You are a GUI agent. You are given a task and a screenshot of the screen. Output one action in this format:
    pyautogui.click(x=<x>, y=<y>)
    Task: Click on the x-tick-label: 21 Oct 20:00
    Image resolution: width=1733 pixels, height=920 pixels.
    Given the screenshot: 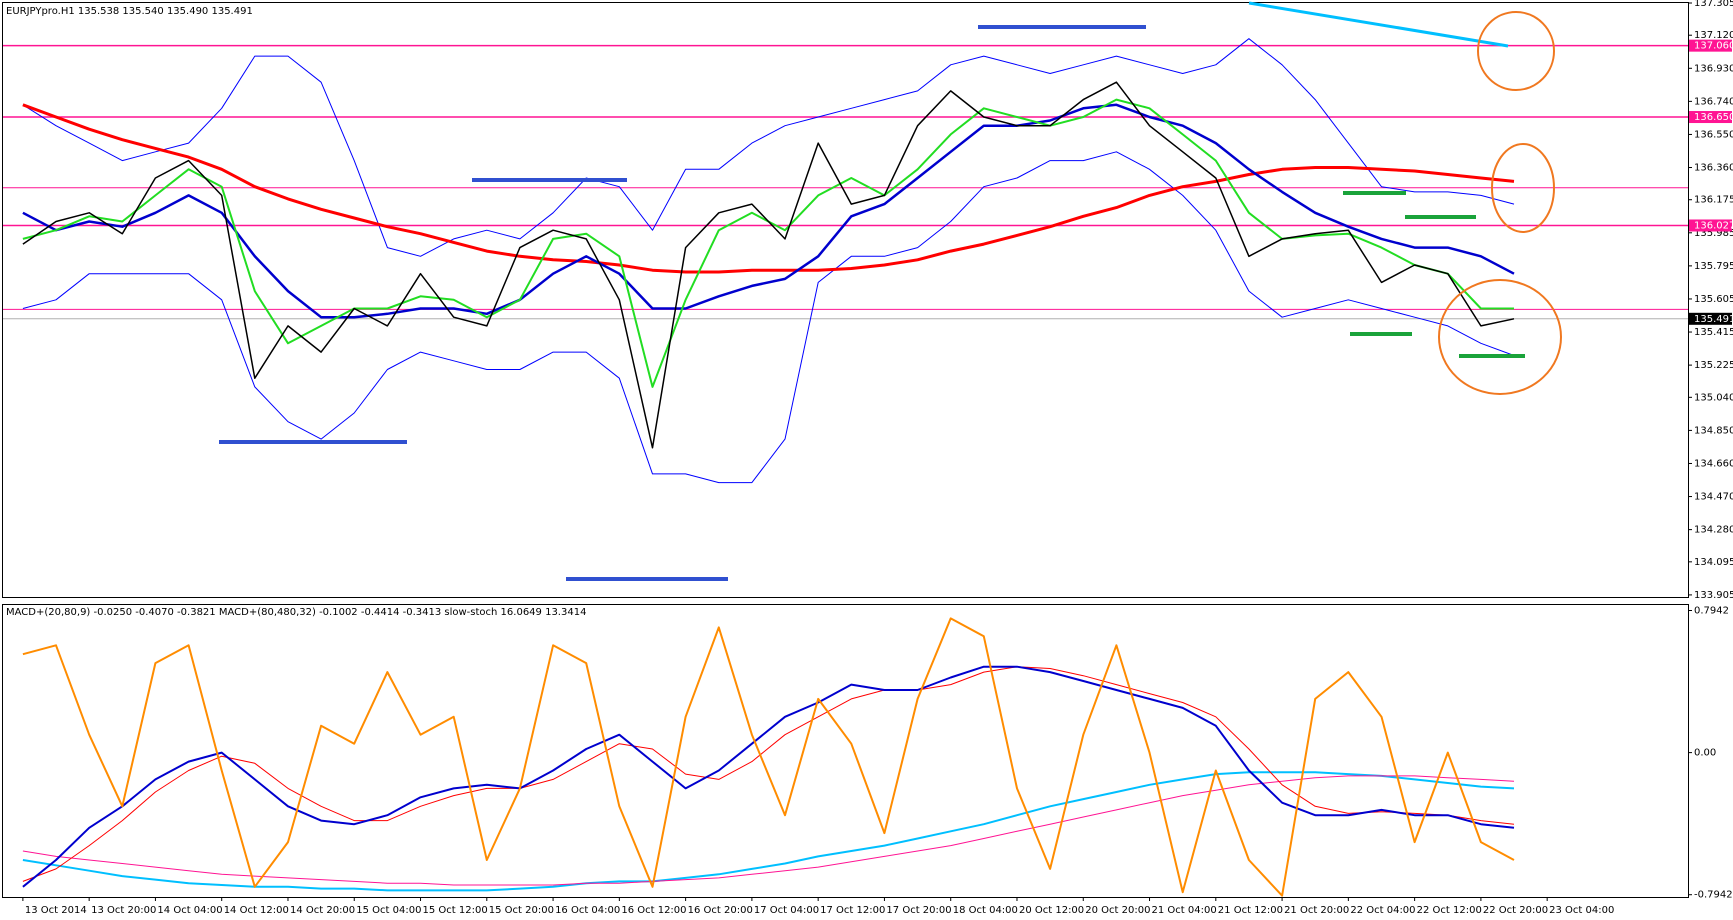 What is the action you would take?
    pyautogui.click(x=1316, y=910)
    